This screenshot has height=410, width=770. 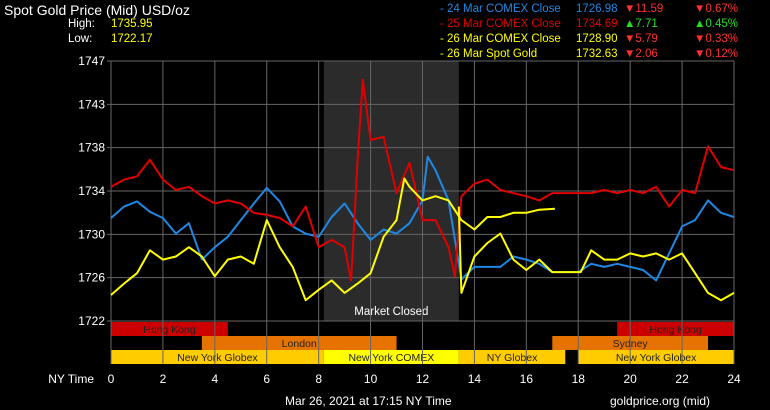 What do you see at coordinates (391, 312) in the screenshot?
I see `market-closed-label: Market Closed` at bounding box center [391, 312].